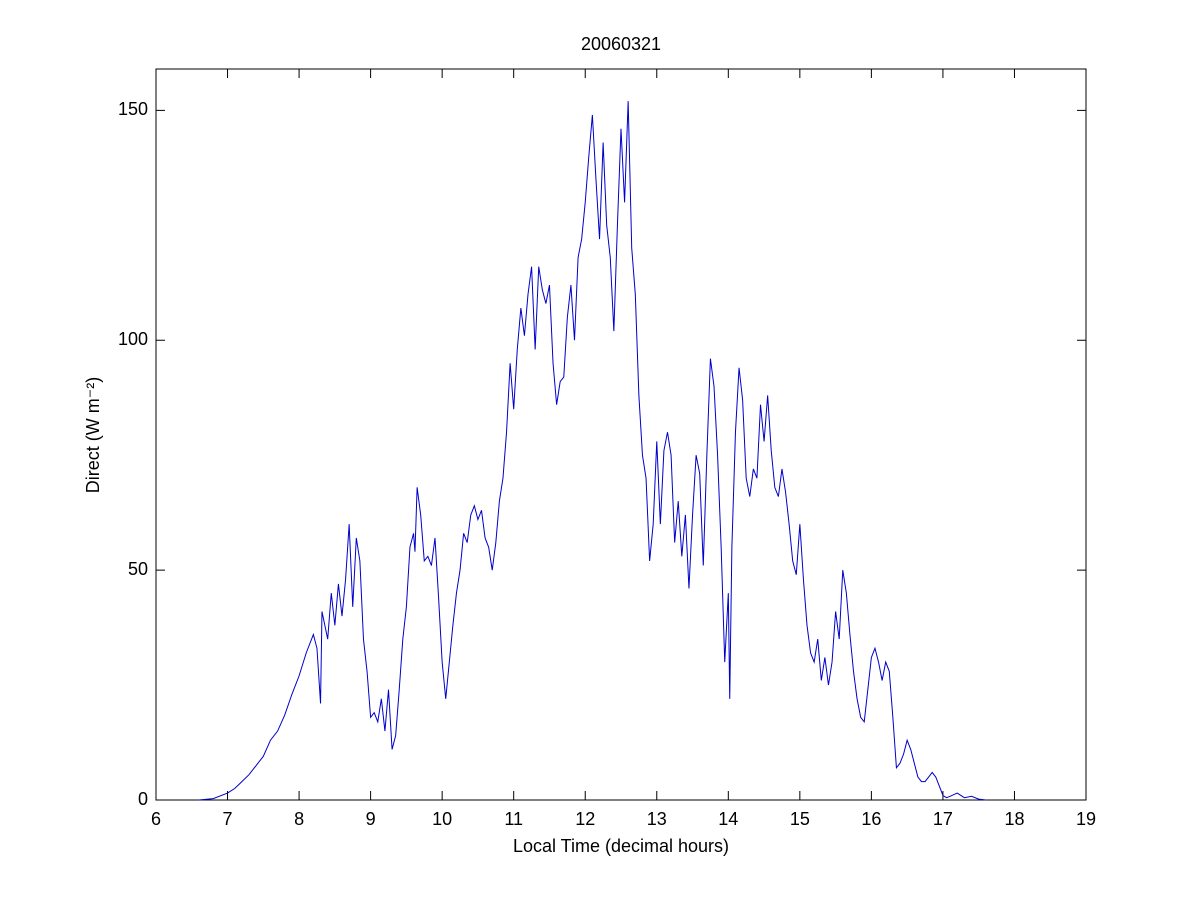  Describe the element at coordinates (156, 819) in the screenshot. I see `x-tick-label: 6` at that location.